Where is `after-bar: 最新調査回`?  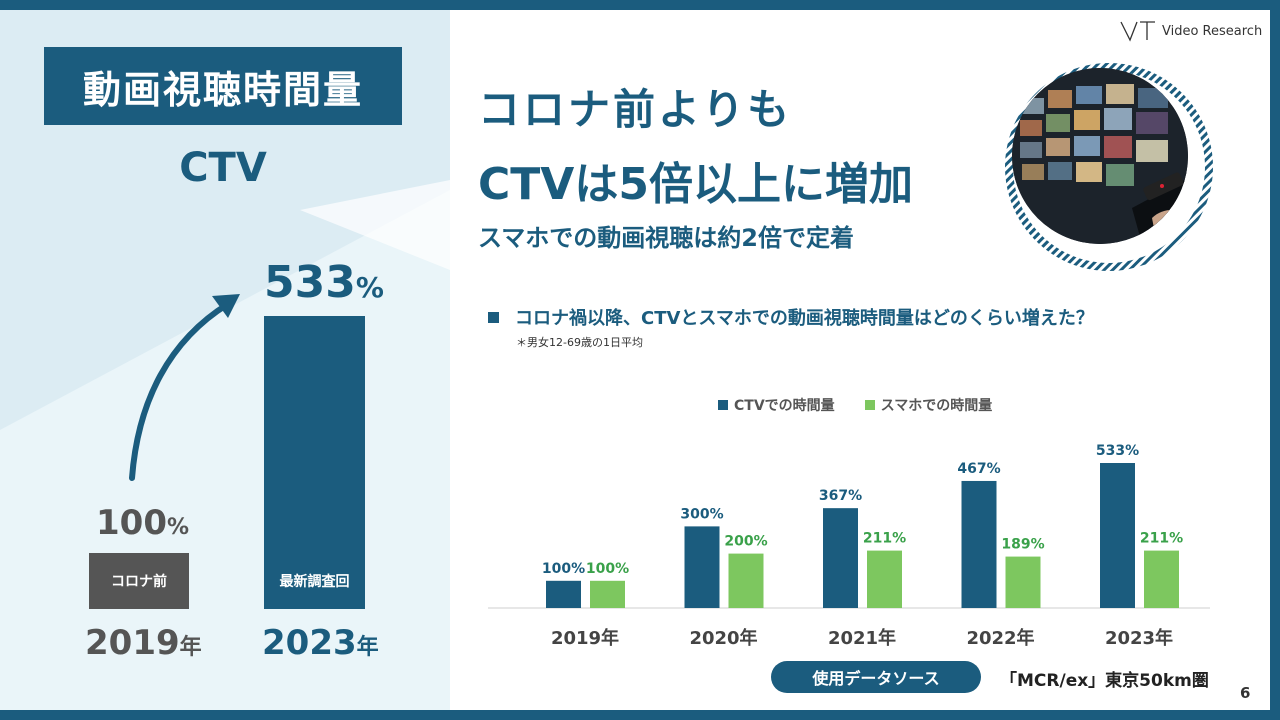
after-bar: 最新調査回 is located at coordinates (314, 462).